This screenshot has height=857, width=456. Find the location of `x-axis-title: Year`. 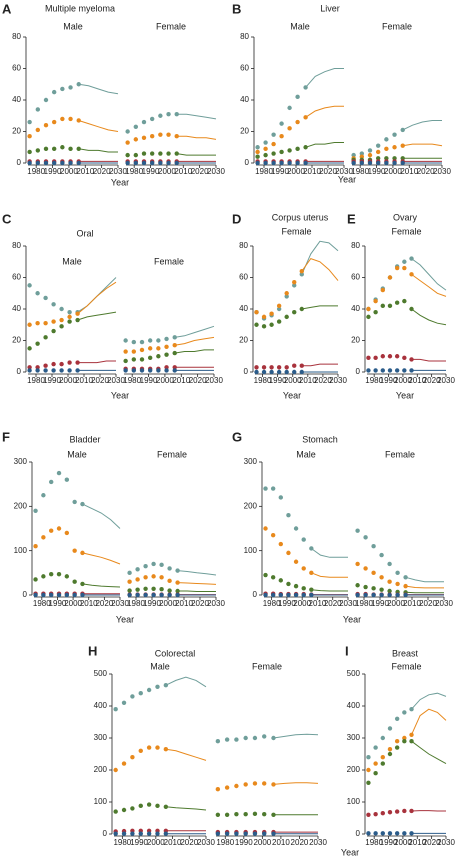

x-axis-title: Year is located at coordinates (352, 619).